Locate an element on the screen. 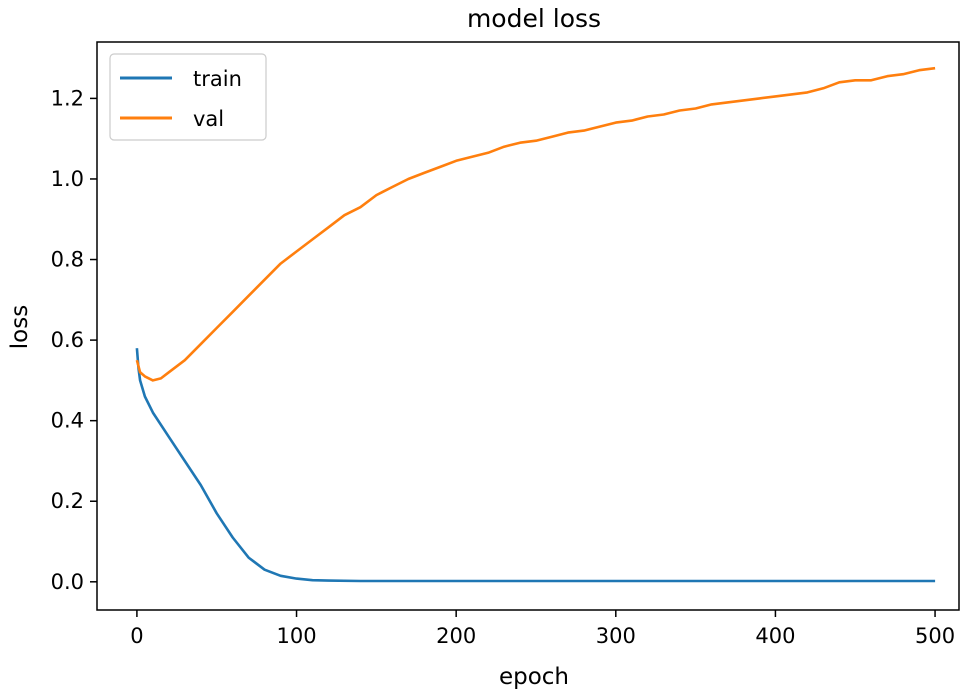 This screenshot has width=976, height=695. x-axis-ticks: 0 100 200 300 400 500 is located at coordinates (542, 629).